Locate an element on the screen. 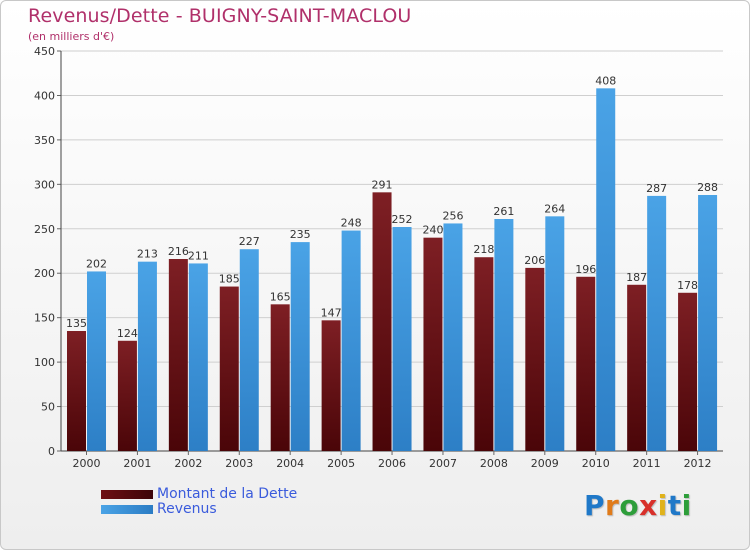  data-label-revenus: 252 is located at coordinates (402, 219).